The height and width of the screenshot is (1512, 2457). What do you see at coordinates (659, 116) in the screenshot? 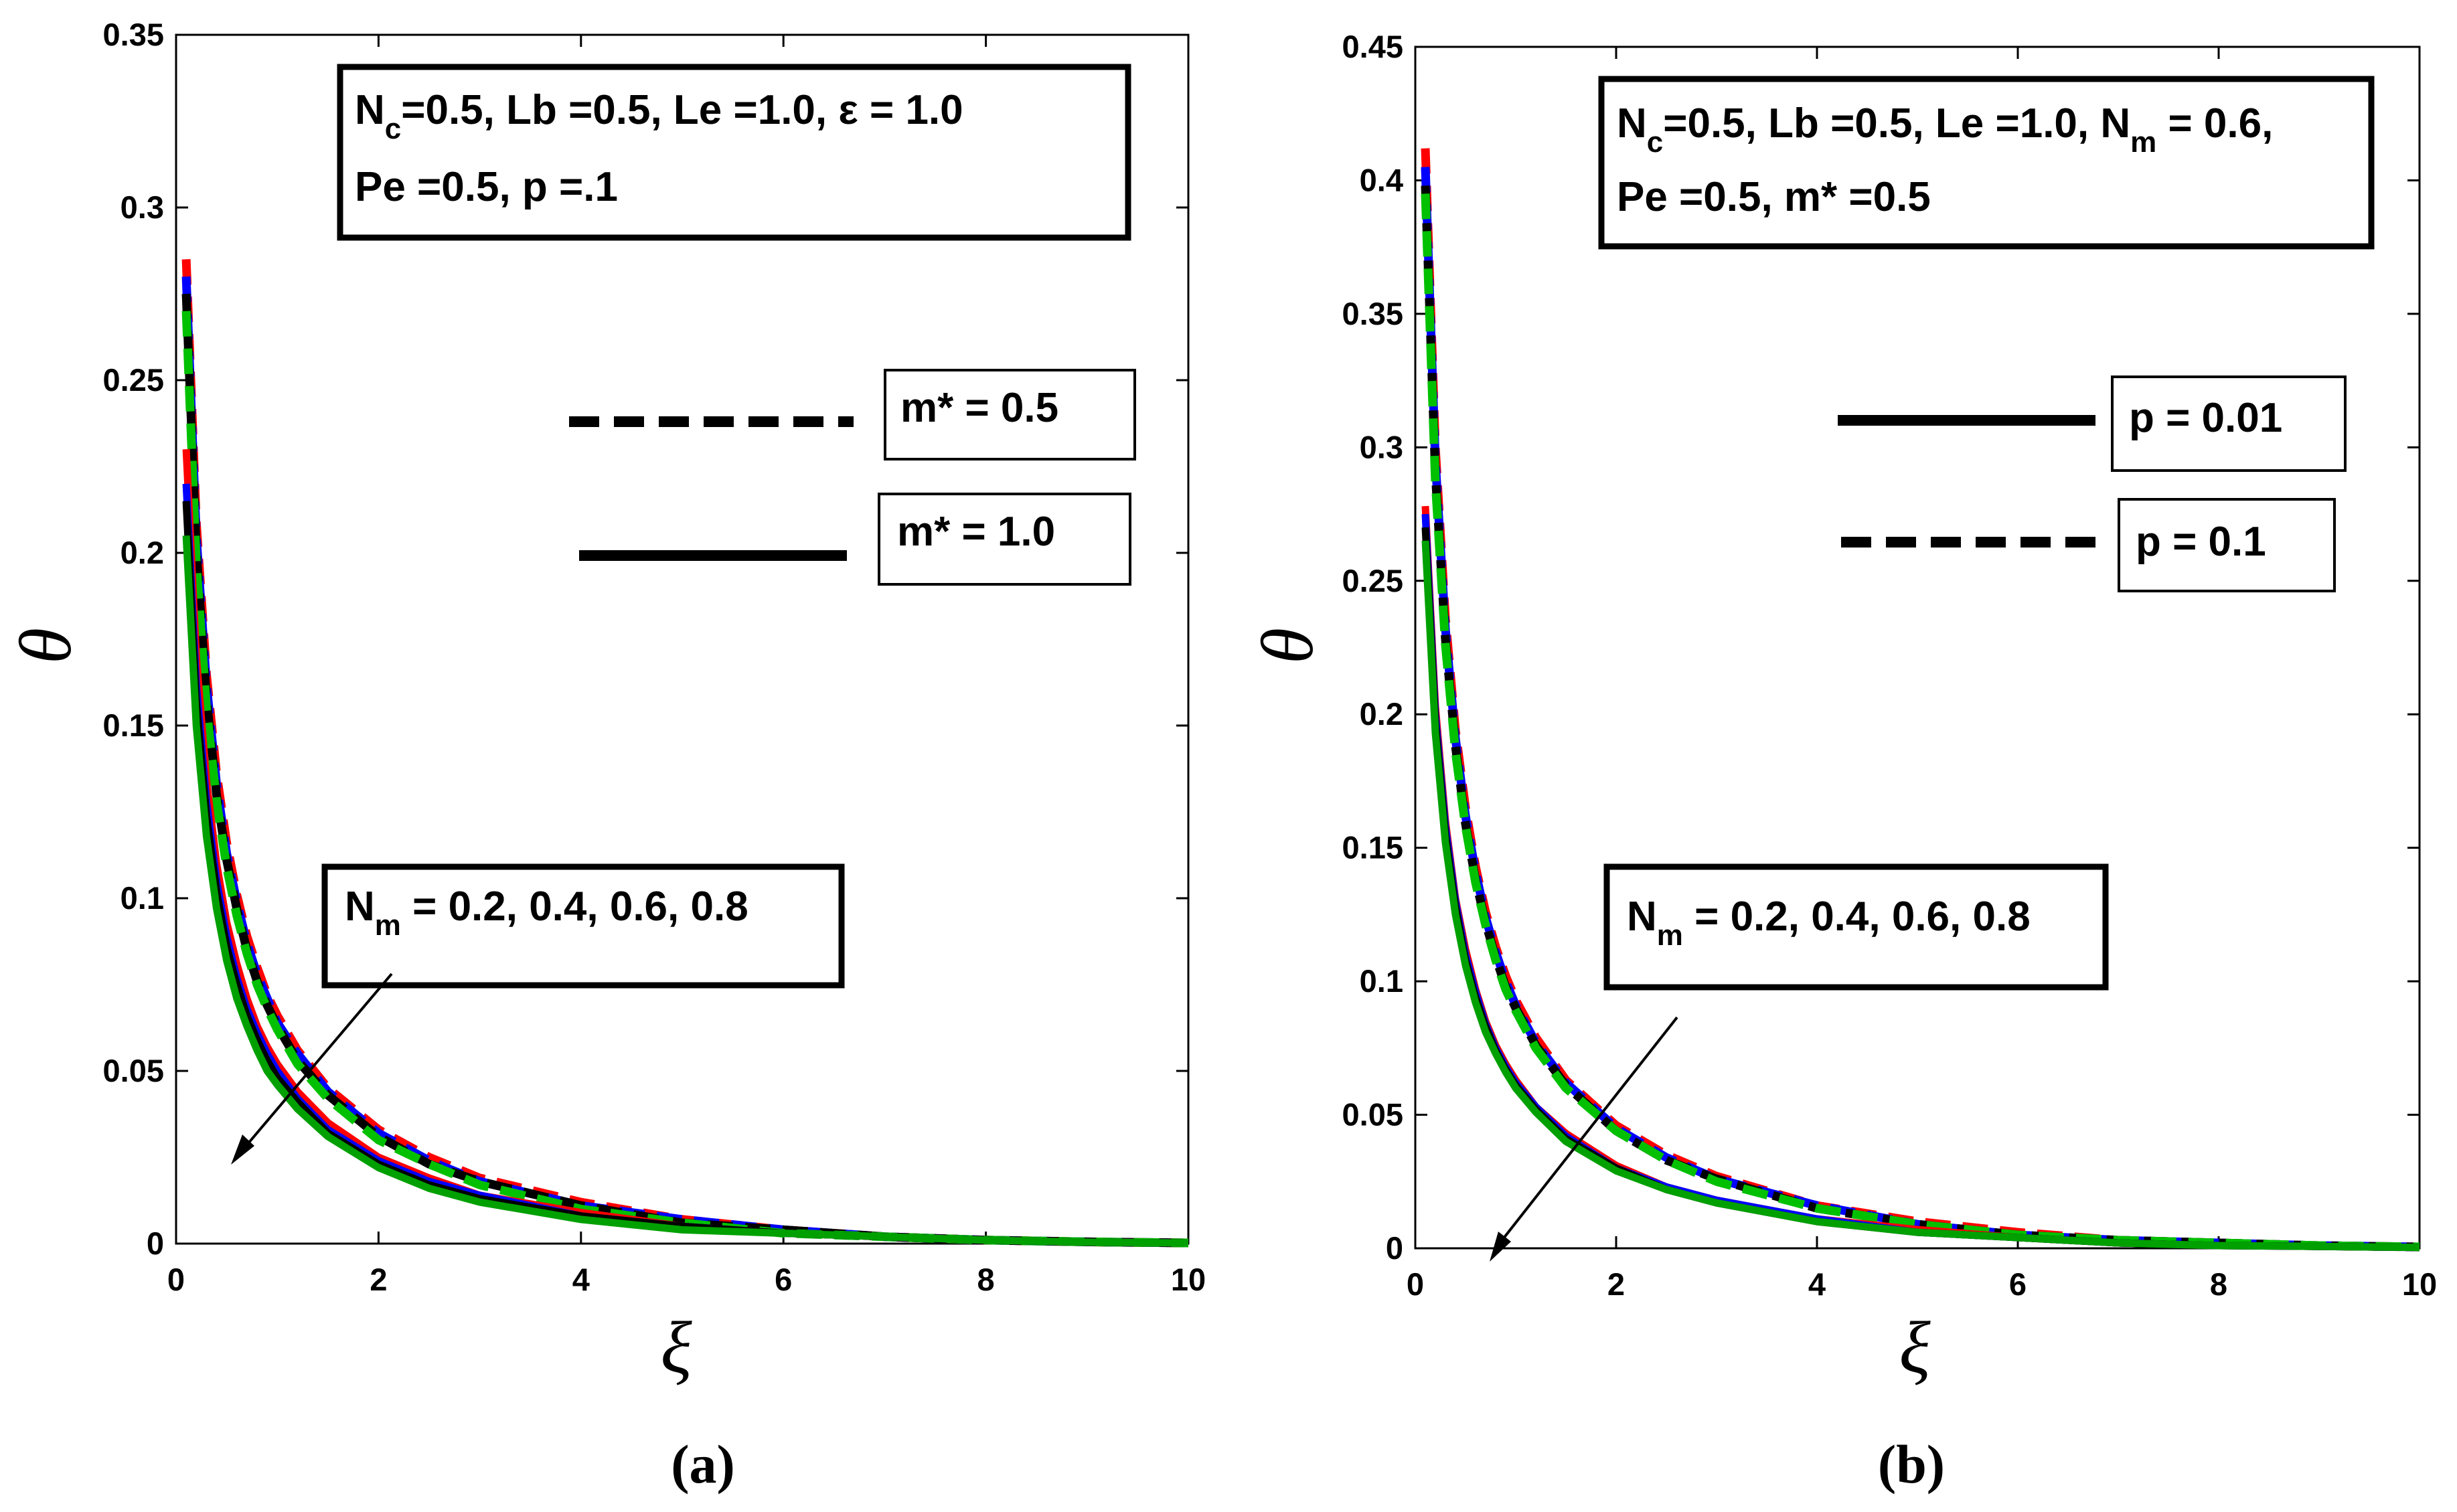
I see `params-line1-a: Nc=0.5, Lb =0.5, Le =1.0, ε = 1.0` at bounding box center [659, 116].